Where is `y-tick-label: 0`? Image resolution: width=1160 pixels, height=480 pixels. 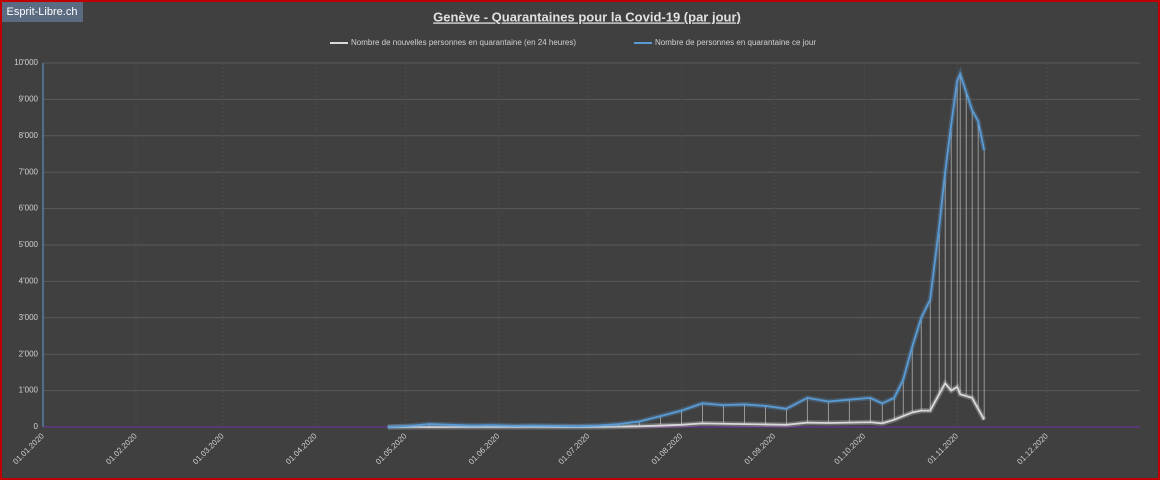
y-tick-label: 0 is located at coordinates (36, 426).